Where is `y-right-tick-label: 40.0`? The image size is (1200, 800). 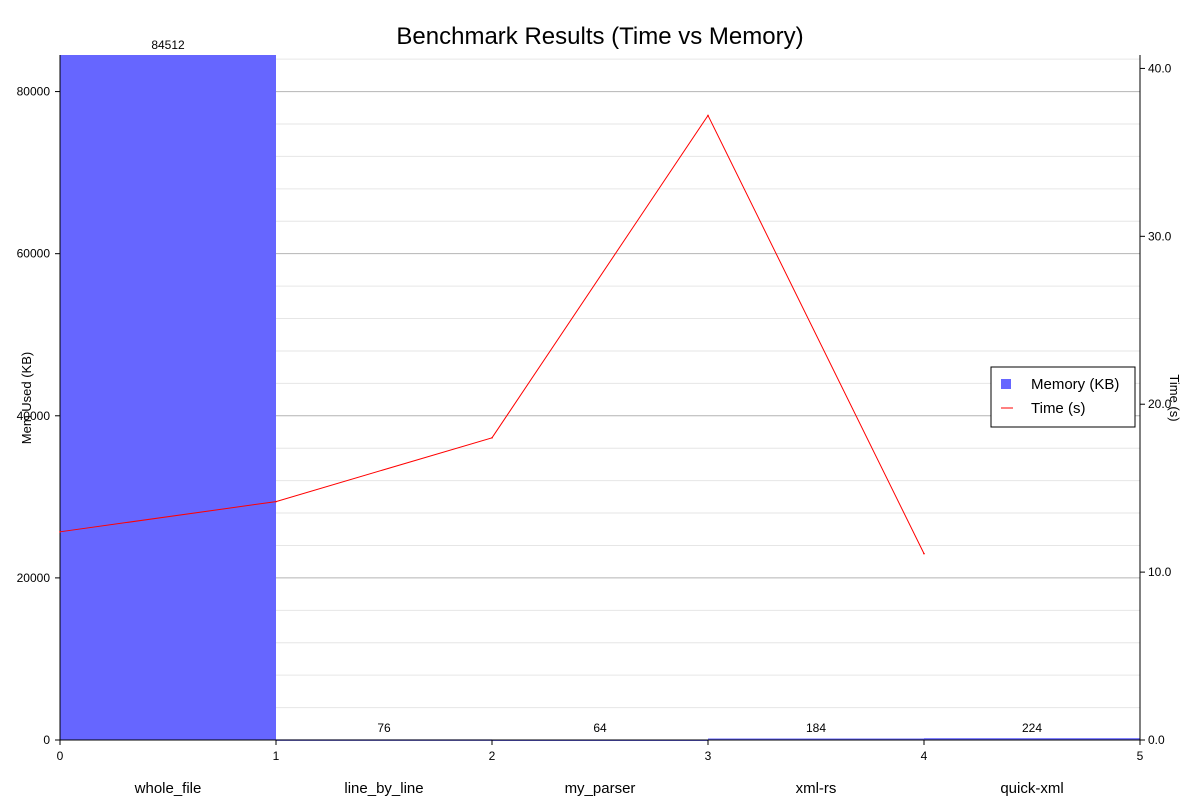
y-right-tick-label: 40.0 is located at coordinates (1160, 68).